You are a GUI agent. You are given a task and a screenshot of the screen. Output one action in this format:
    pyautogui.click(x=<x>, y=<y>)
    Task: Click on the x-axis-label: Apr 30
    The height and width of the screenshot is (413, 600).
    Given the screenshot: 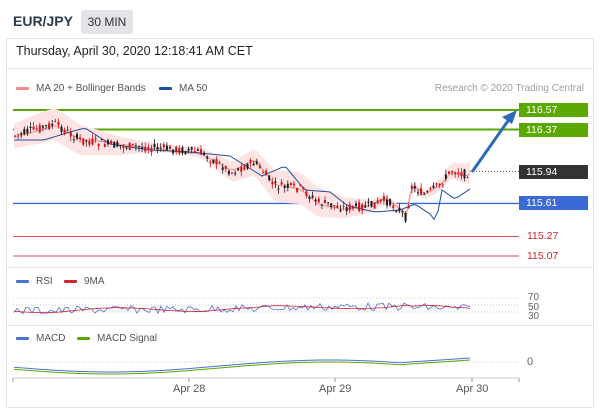 What is the action you would take?
    pyautogui.click(x=472, y=389)
    